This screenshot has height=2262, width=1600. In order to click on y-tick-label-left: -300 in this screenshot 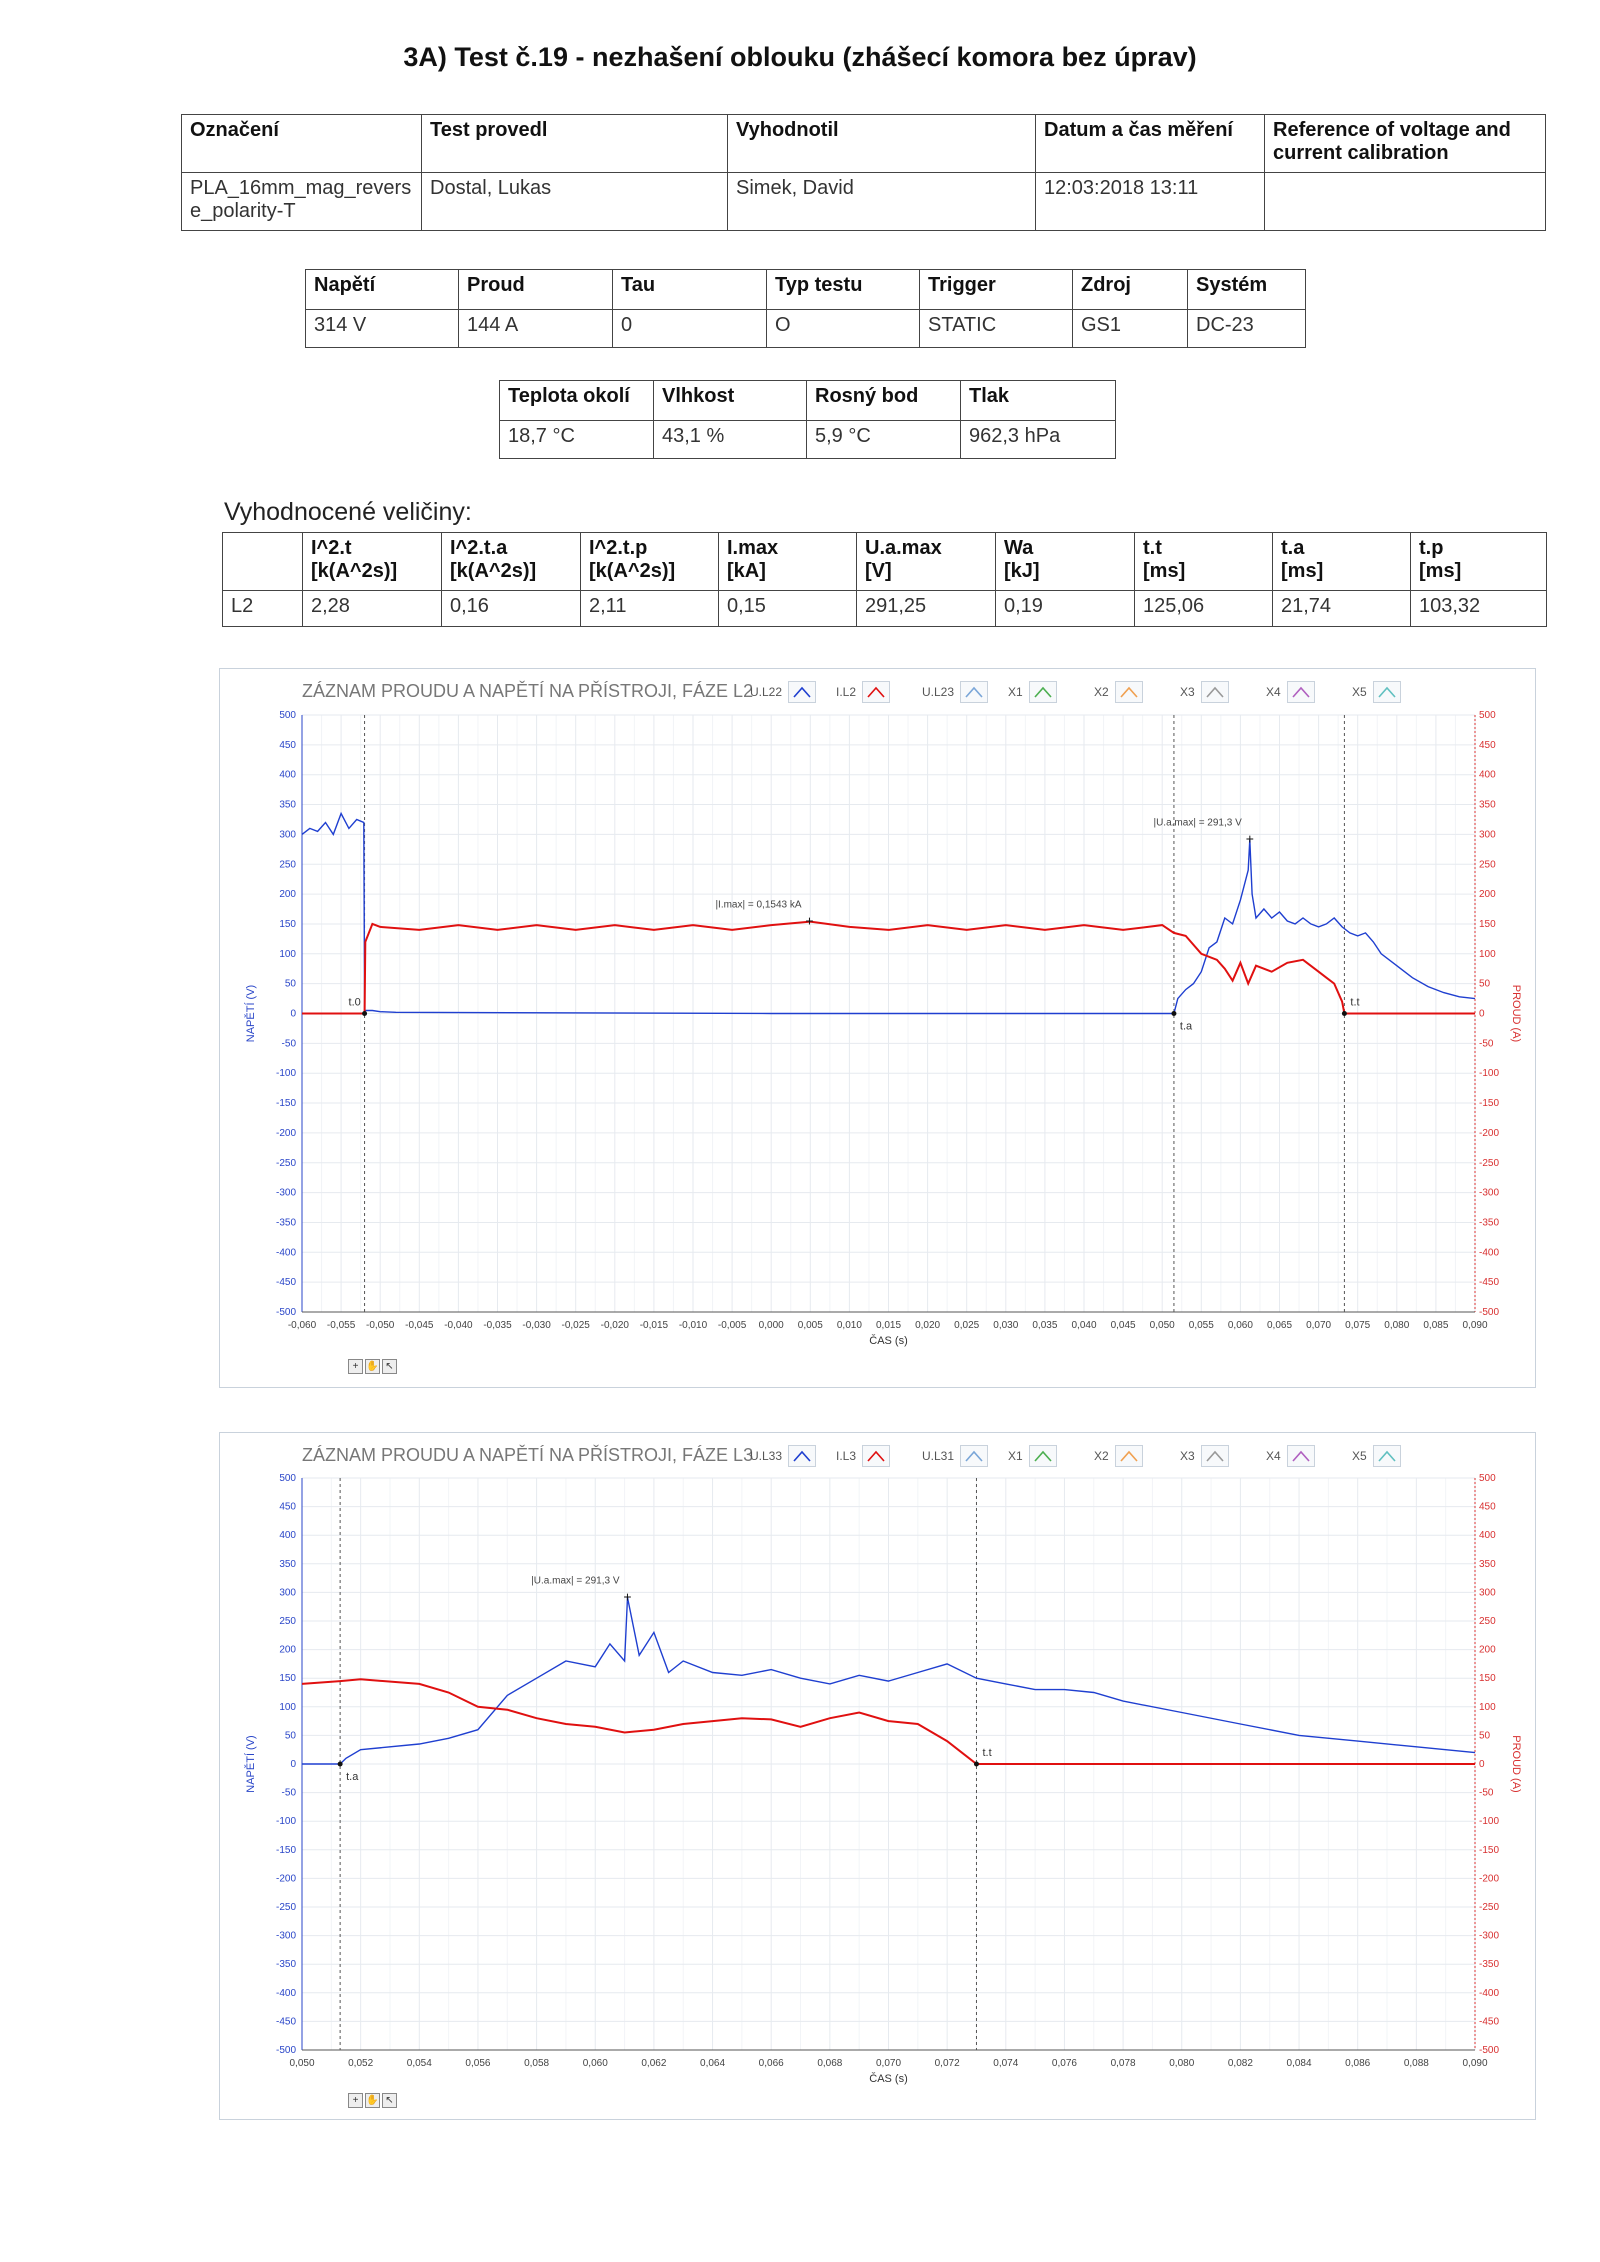, I will do `click(286, 1936)`.